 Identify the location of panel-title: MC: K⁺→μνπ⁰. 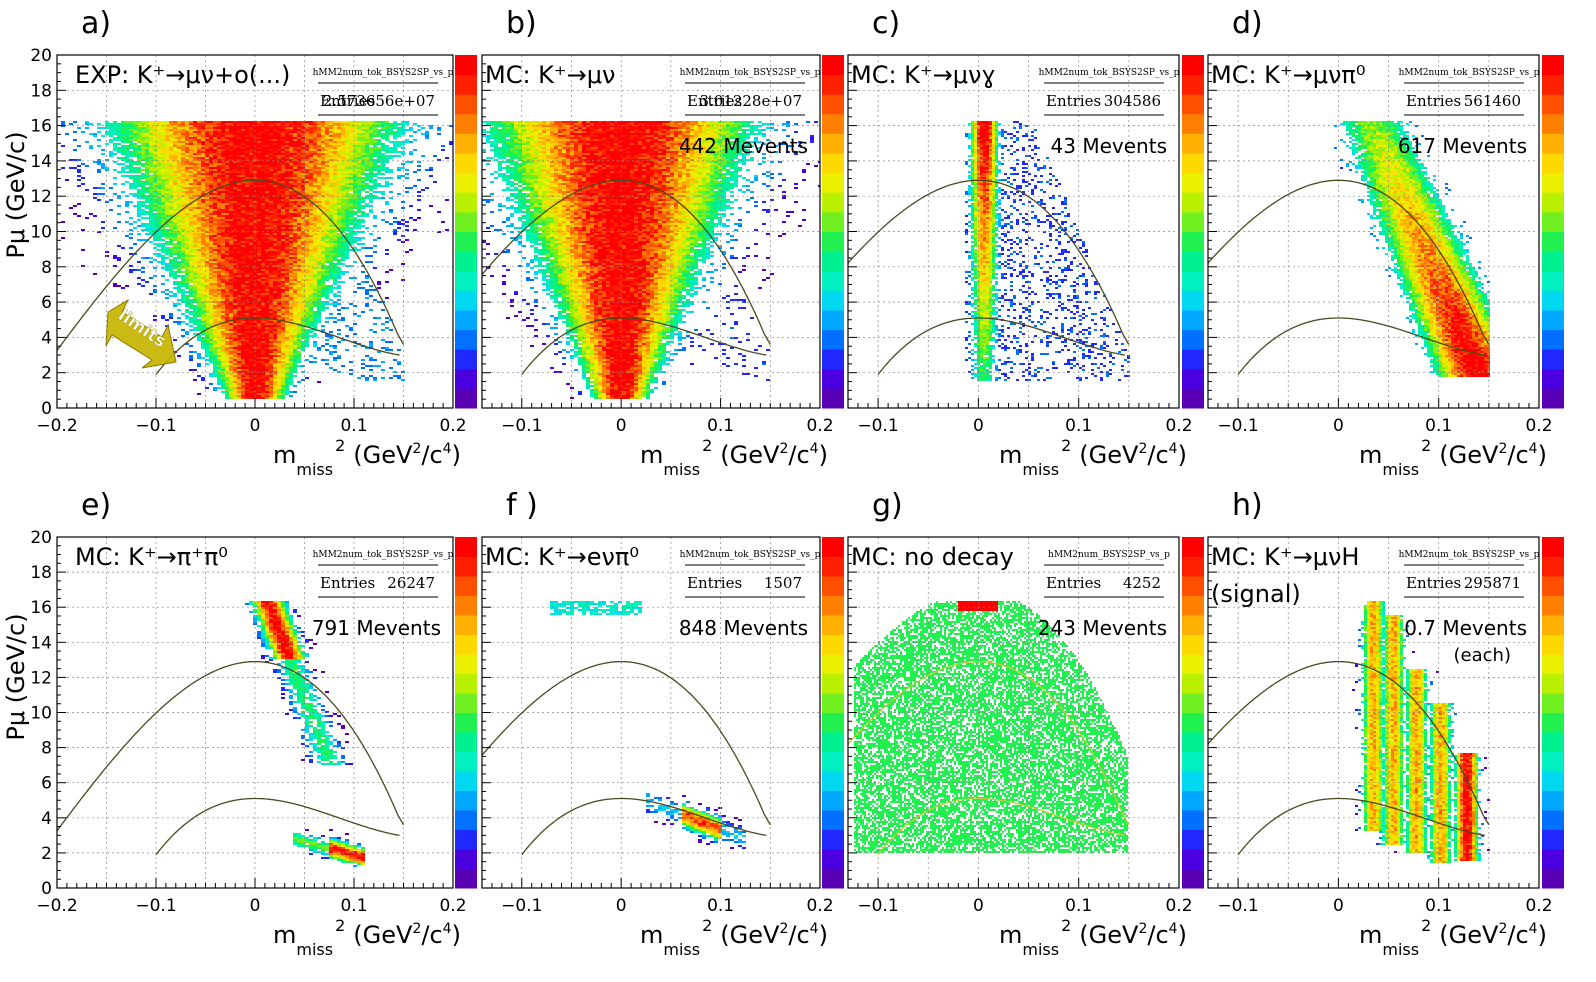
(1288, 75).